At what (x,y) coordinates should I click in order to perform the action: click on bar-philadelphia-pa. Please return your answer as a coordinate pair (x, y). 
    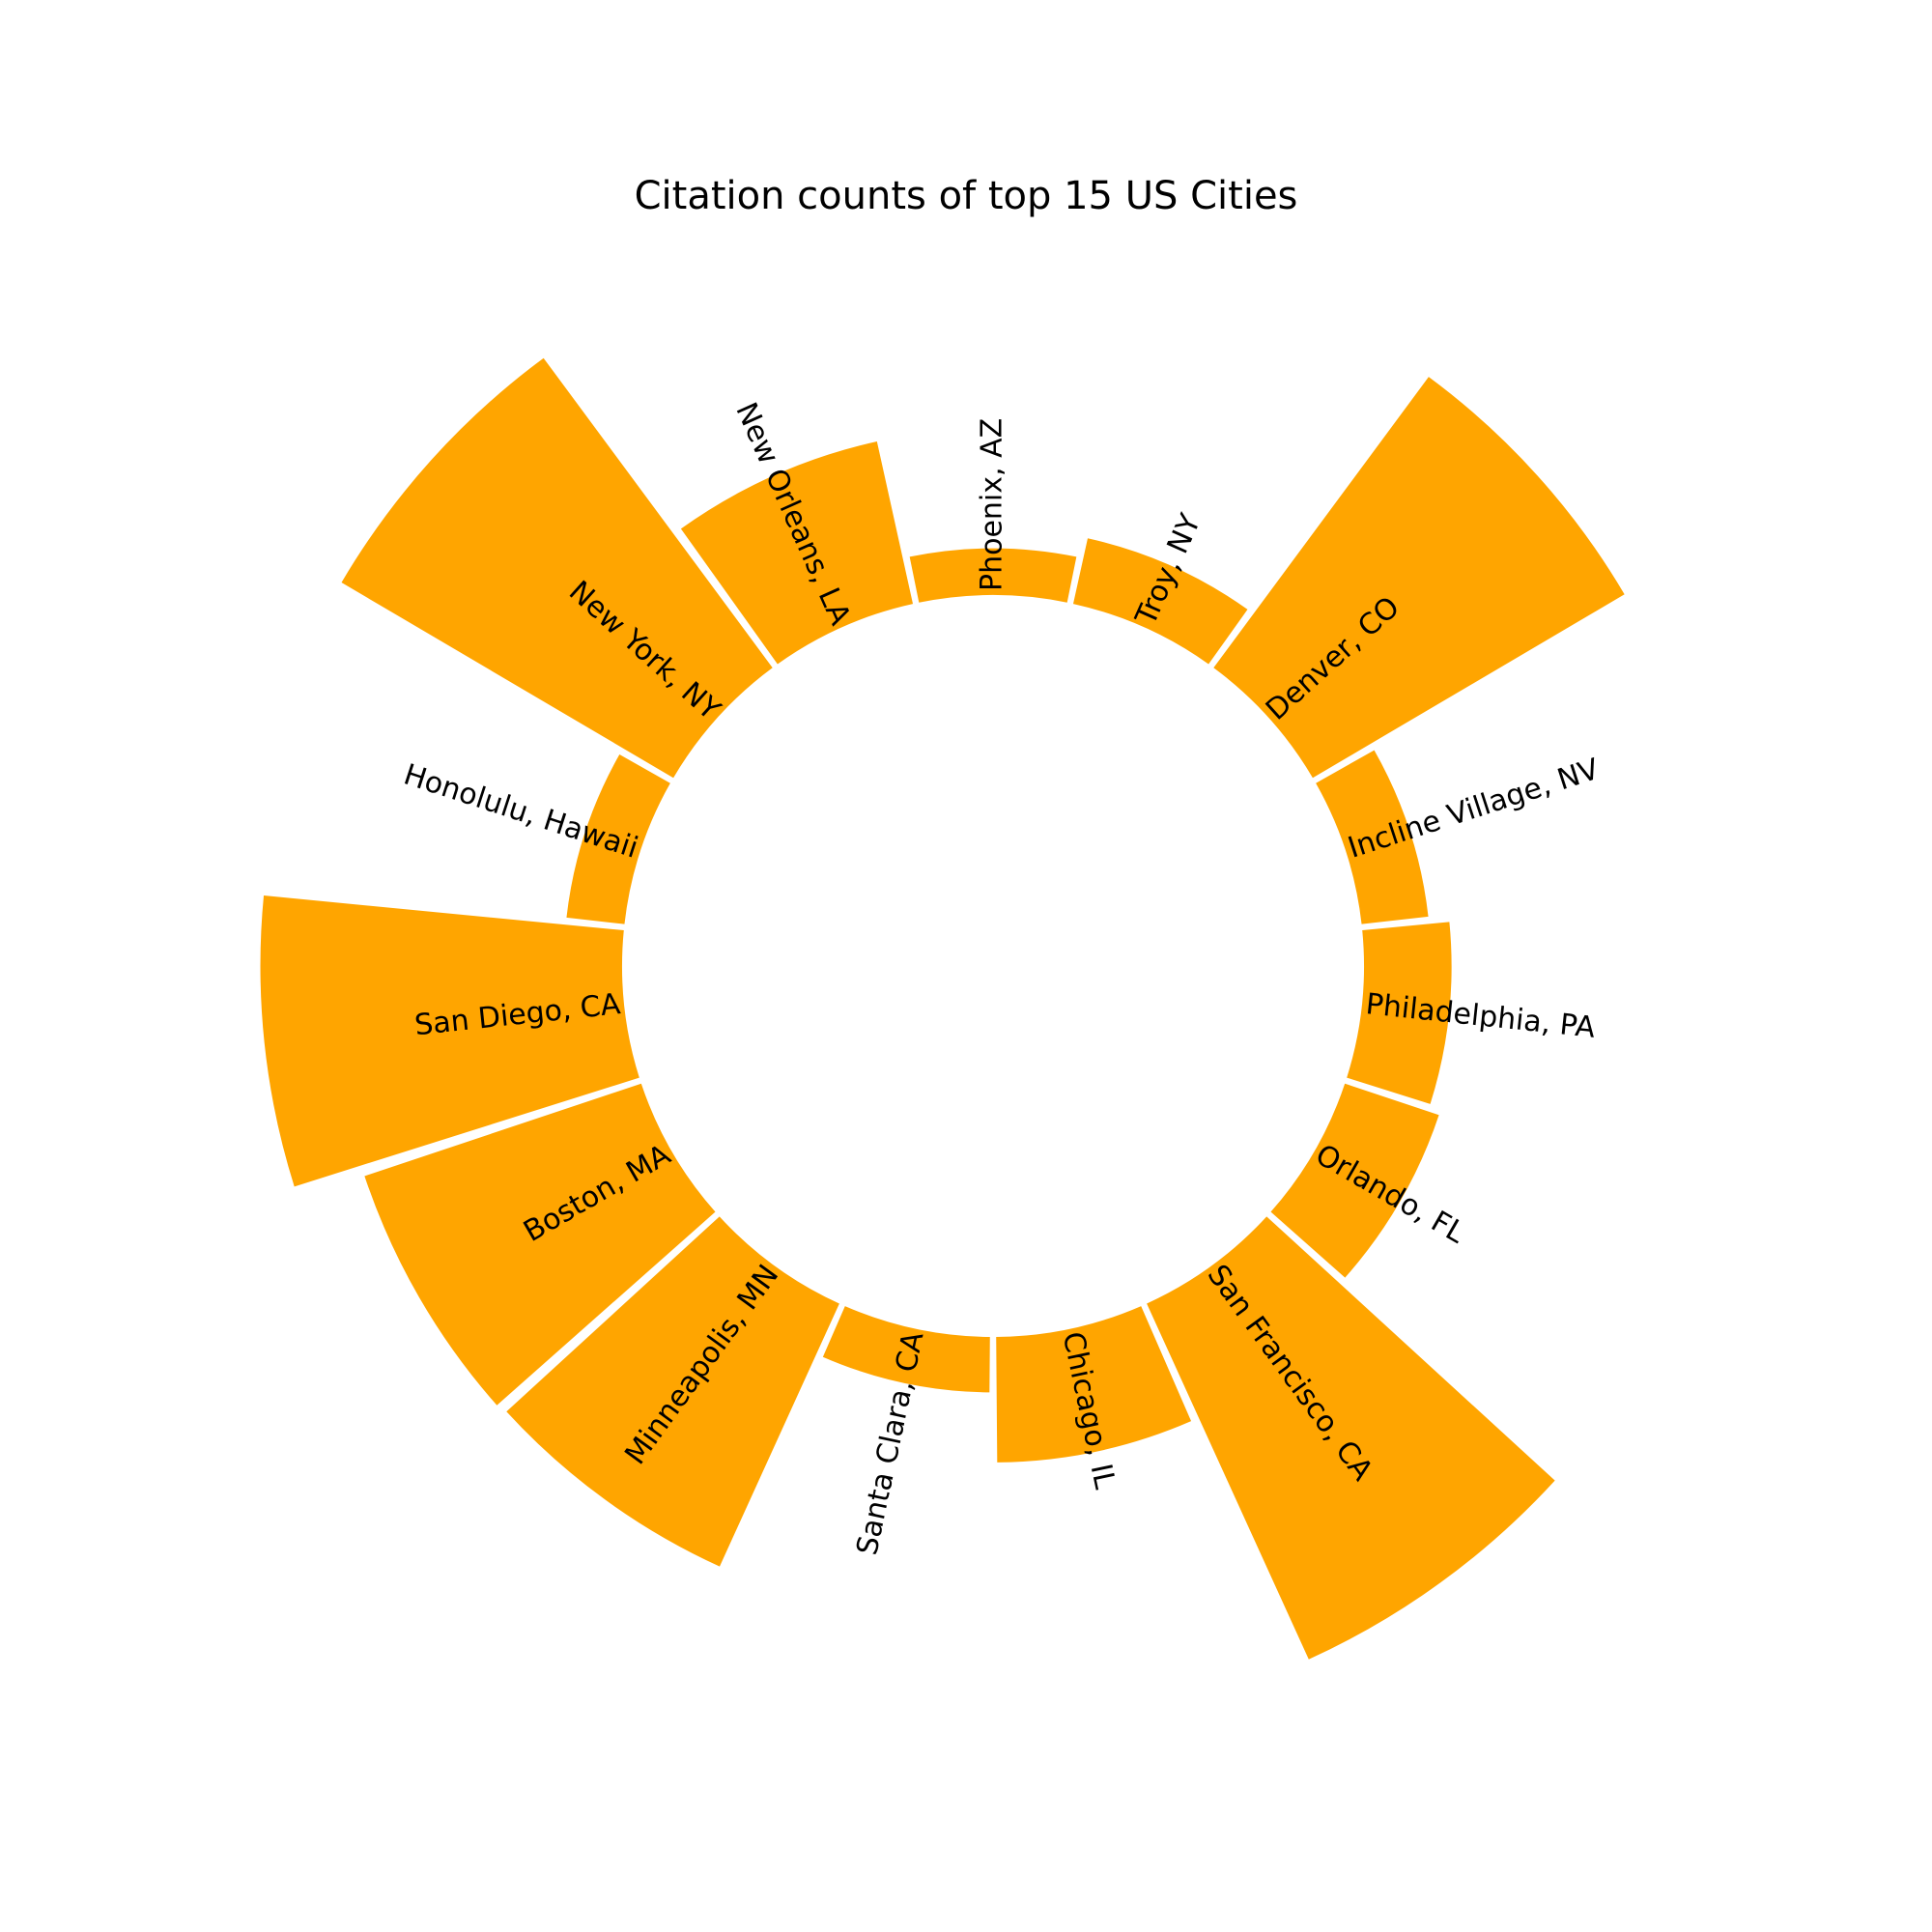
    Looking at the image, I should click on (1399, 1013).